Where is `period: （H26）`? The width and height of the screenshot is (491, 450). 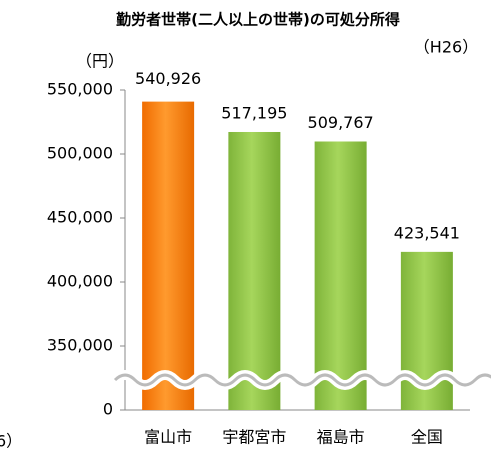 period: （H26） is located at coordinates (446, 47).